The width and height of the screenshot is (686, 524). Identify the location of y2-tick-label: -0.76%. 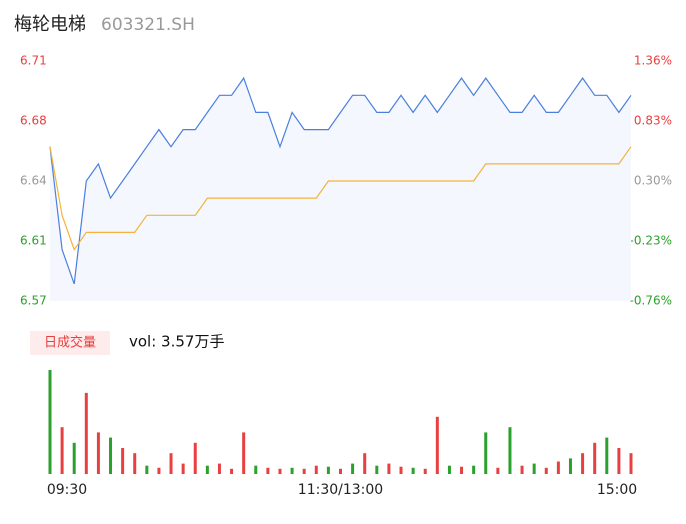
(651, 301).